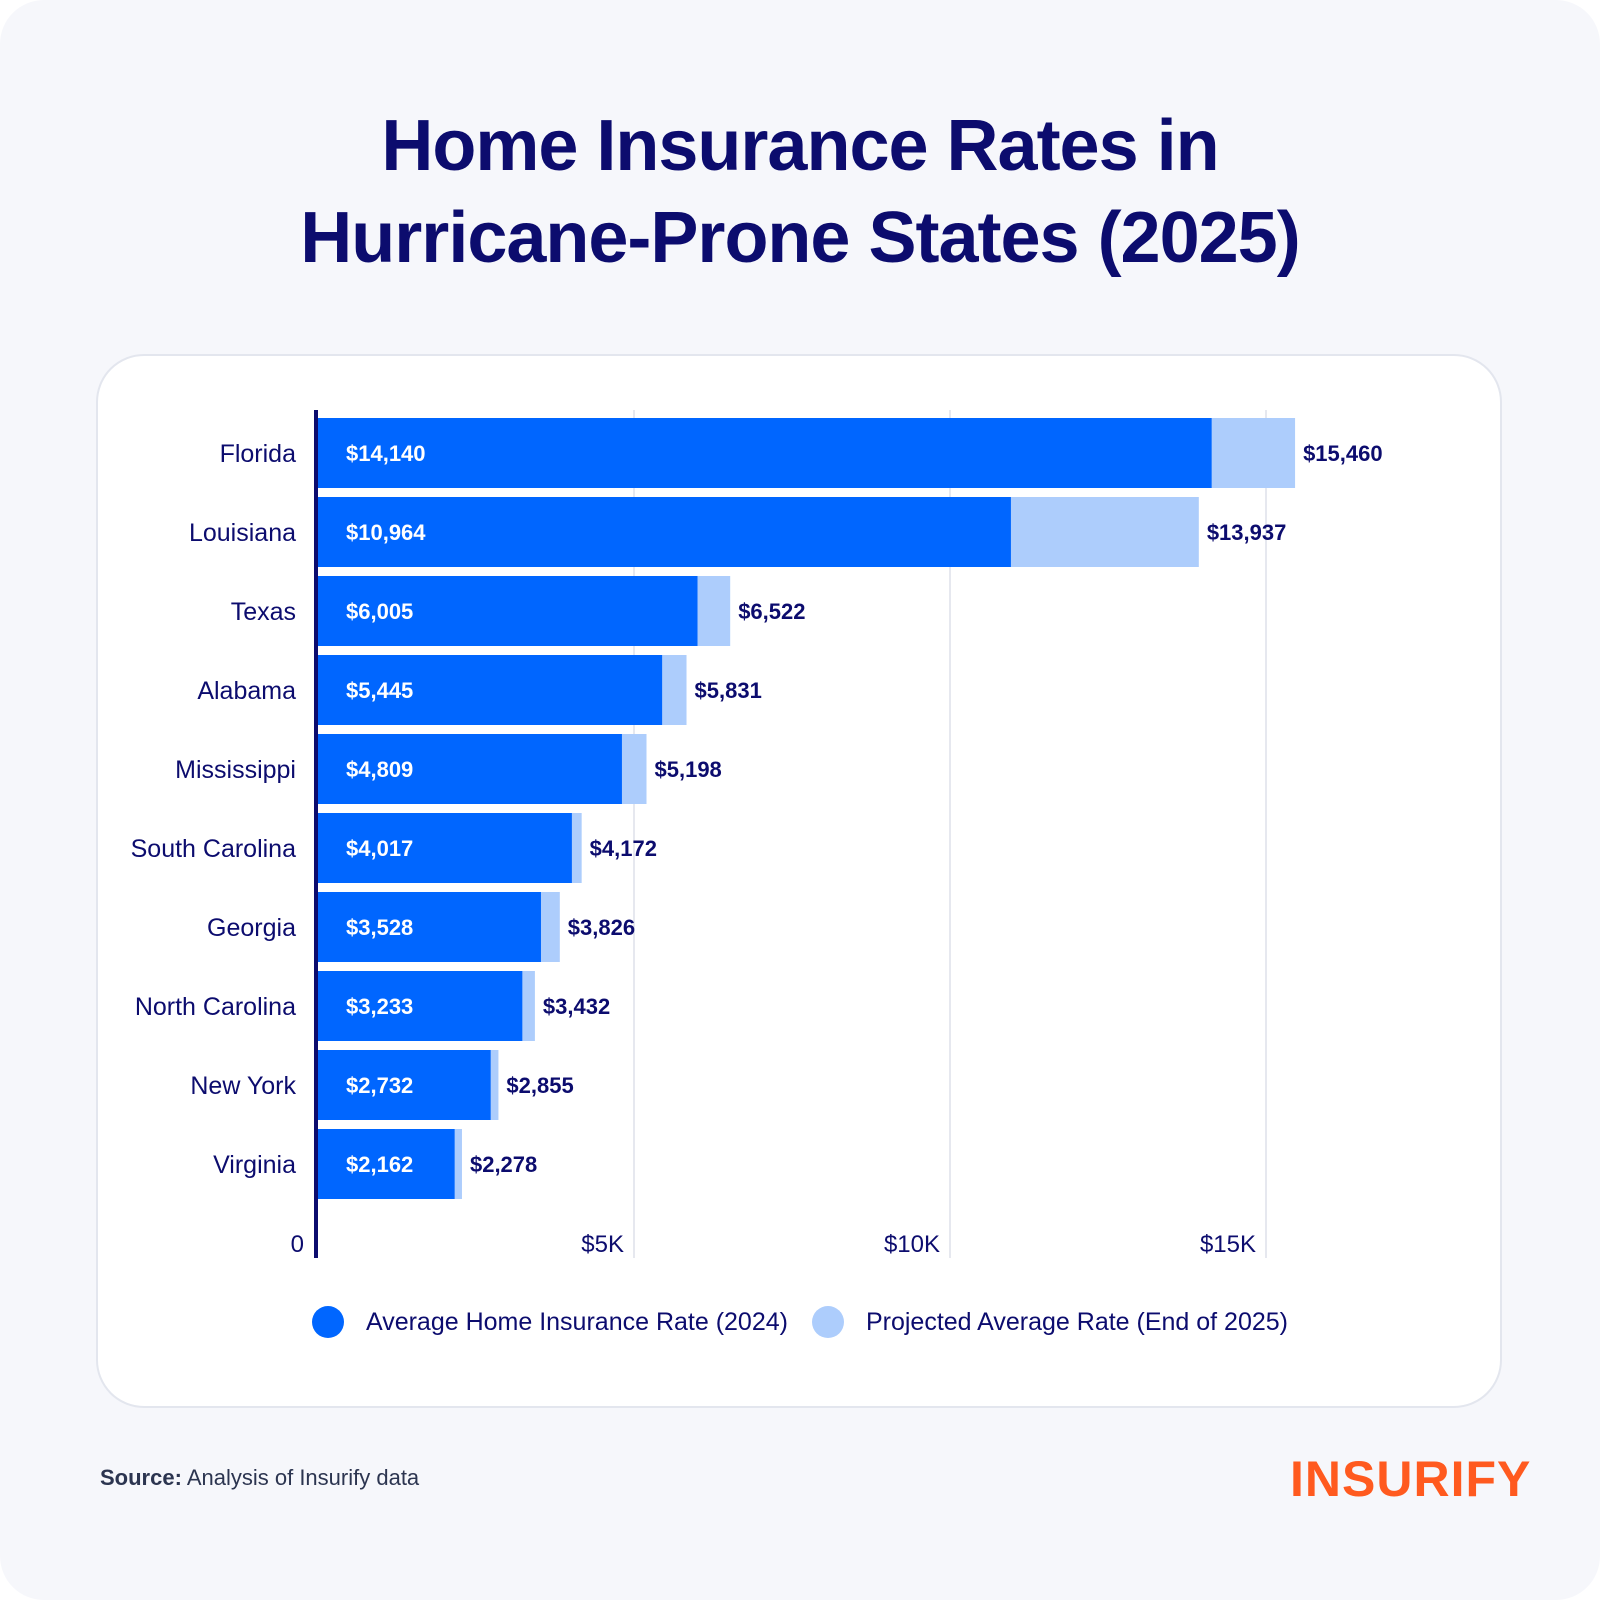  Describe the element at coordinates (601, 927) in the screenshot. I see `data-label-2025: $3,826` at that location.